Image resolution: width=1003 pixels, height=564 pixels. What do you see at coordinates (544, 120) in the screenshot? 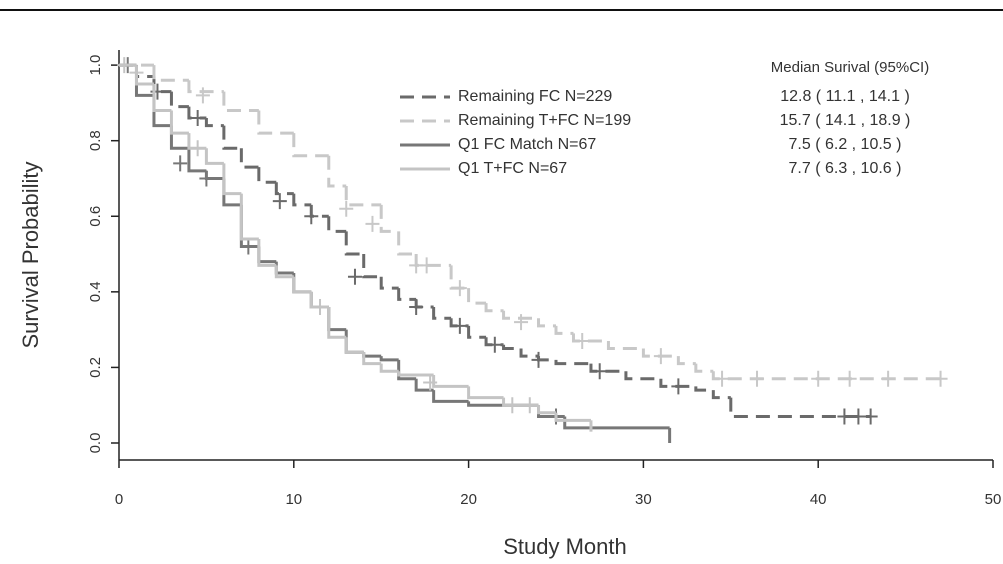
I see `legend-label: Remaining T+FC N=199` at bounding box center [544, 120].